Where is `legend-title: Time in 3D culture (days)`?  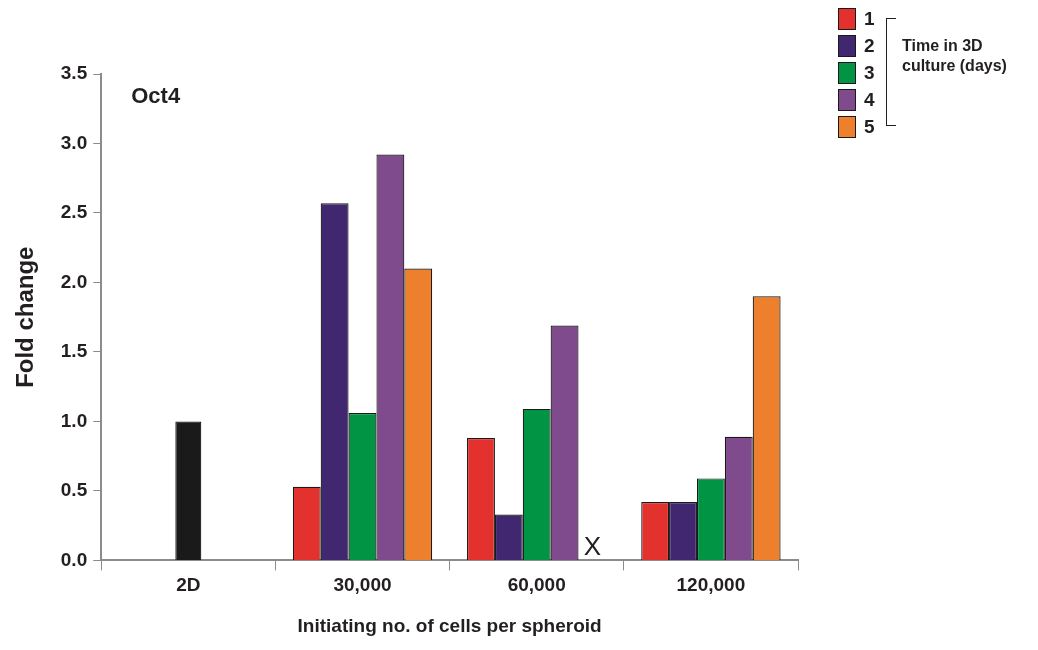 legend-title: Time in 3D culture (days) is located at coordinates (955, 56).